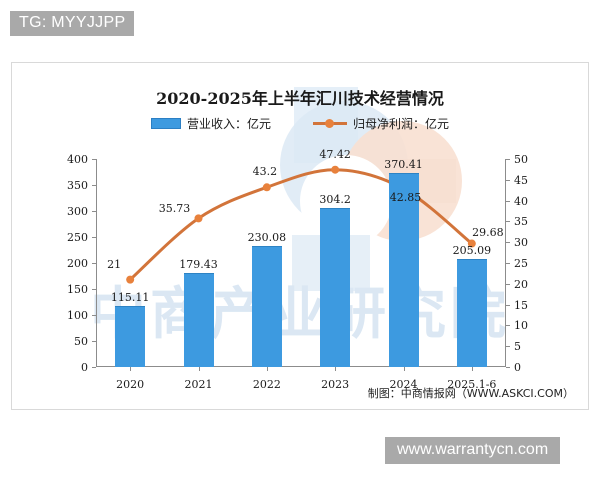 Image resolution: width=600 pixels, height=480 pixels. What do you see at coordinates (300, 123) in the screenshot?
I see `chart-legend: 营业收入：亿元 归母净利润：亿元` at bounding box center [300, 123].